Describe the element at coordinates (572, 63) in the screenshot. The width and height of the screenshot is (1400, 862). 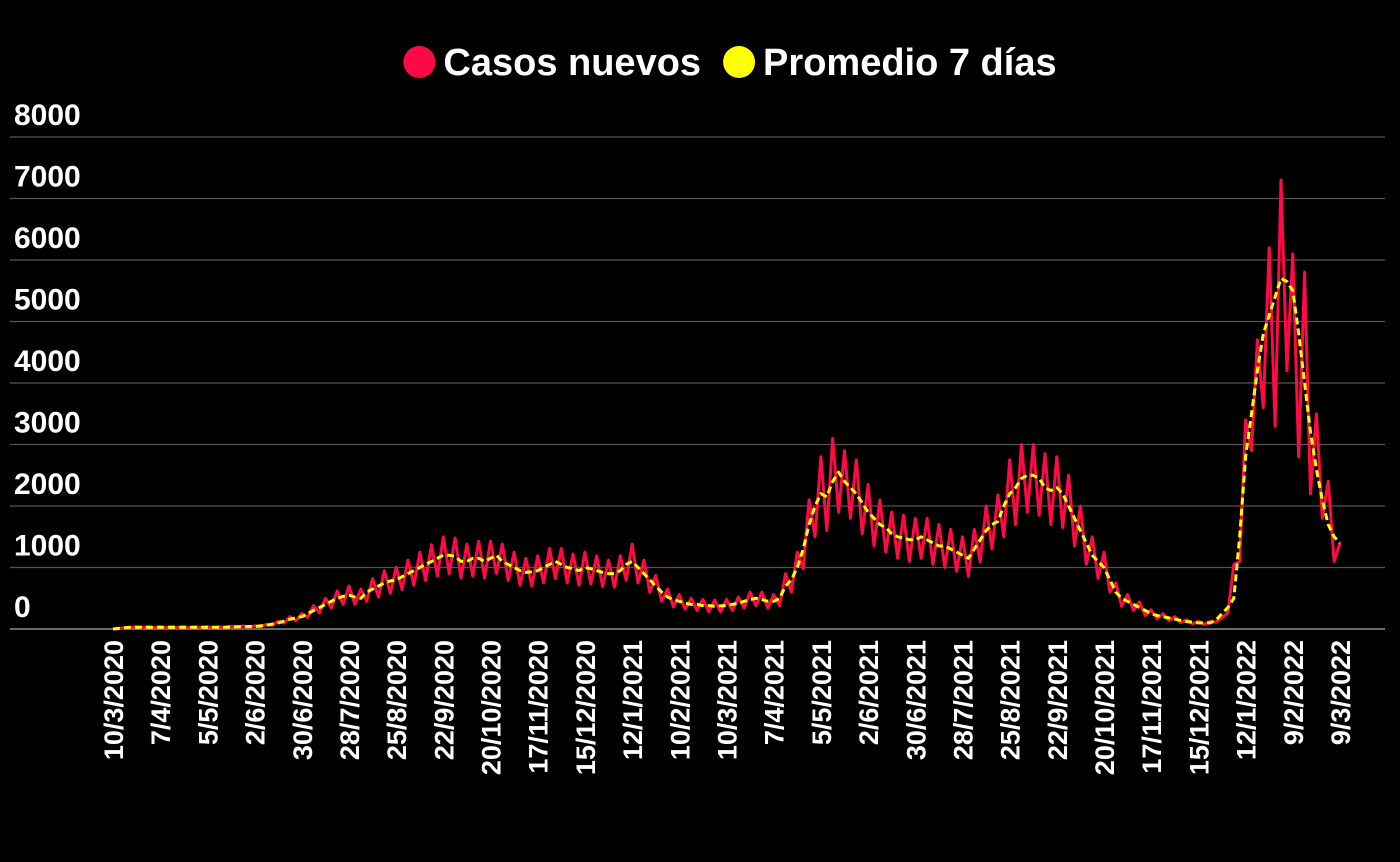
I see `legend-label: Casos nuevos` at that location.